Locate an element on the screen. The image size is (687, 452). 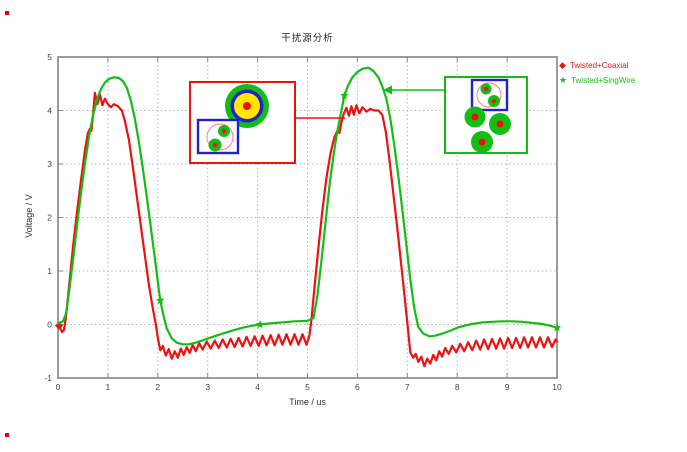
x-tick-label: 8 is located at coordinates (457, 387).